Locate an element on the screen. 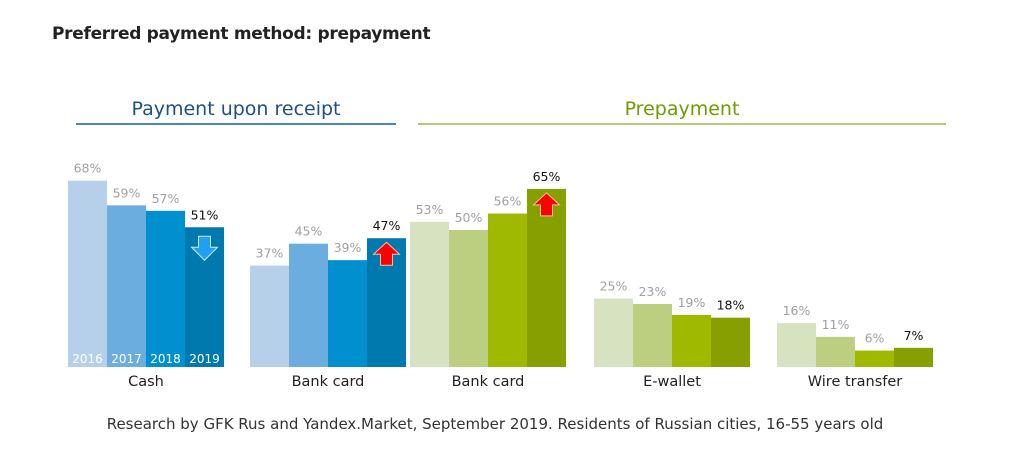  data-label: 6% is located at coordinates (875, 338).